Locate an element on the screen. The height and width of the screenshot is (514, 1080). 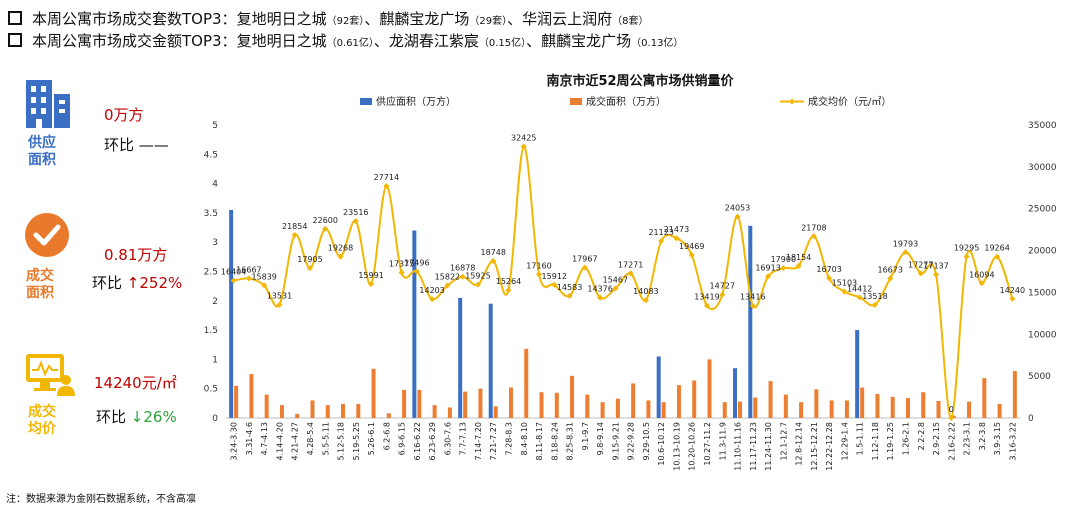
x-tick-label: 12.22-12.28 is located at coordinates (829, 446).